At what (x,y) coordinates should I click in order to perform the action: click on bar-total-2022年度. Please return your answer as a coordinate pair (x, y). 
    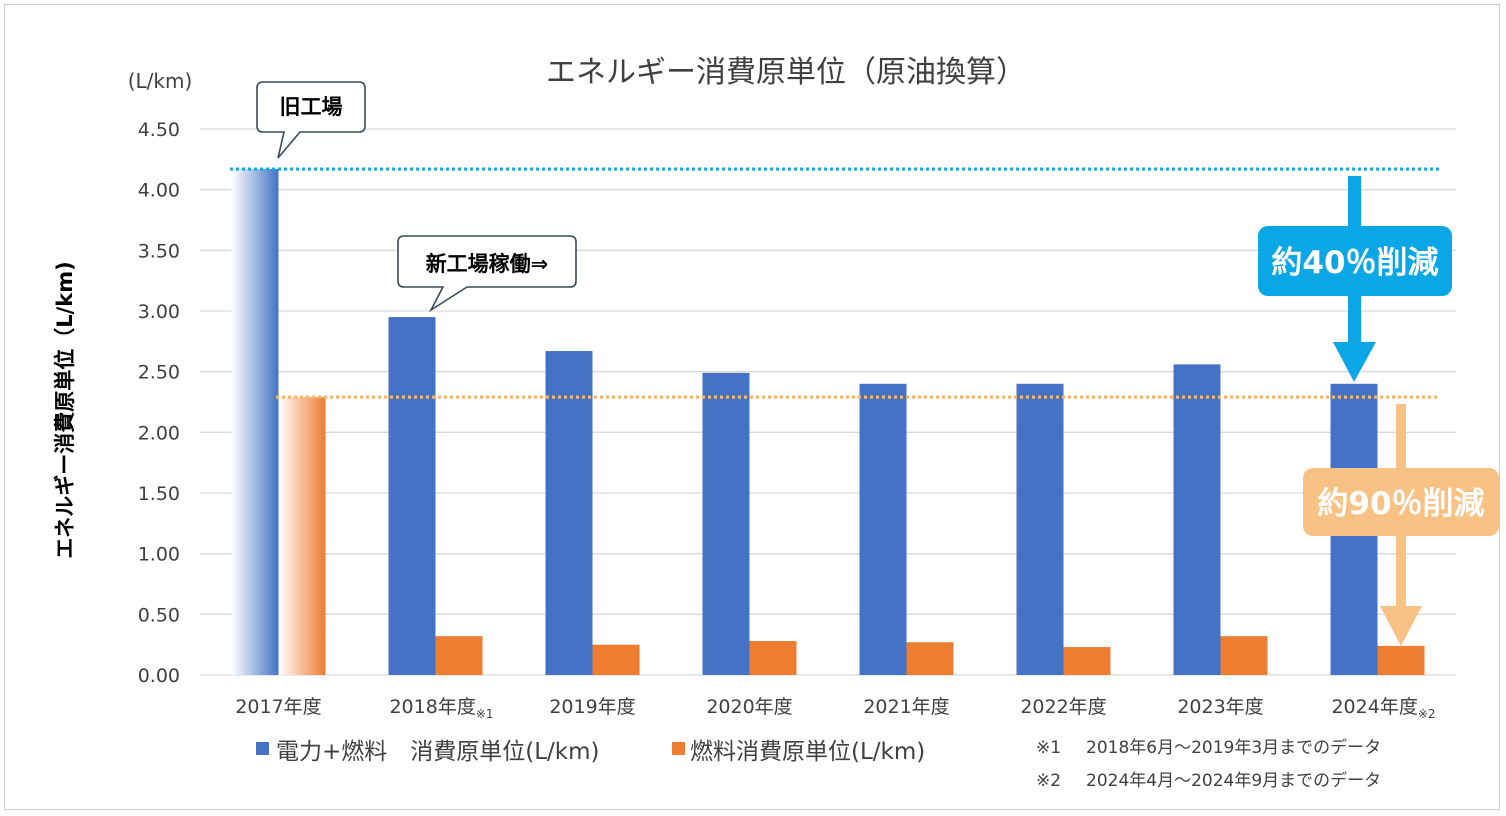
    Looking at the image, I should click on (1040, 529).